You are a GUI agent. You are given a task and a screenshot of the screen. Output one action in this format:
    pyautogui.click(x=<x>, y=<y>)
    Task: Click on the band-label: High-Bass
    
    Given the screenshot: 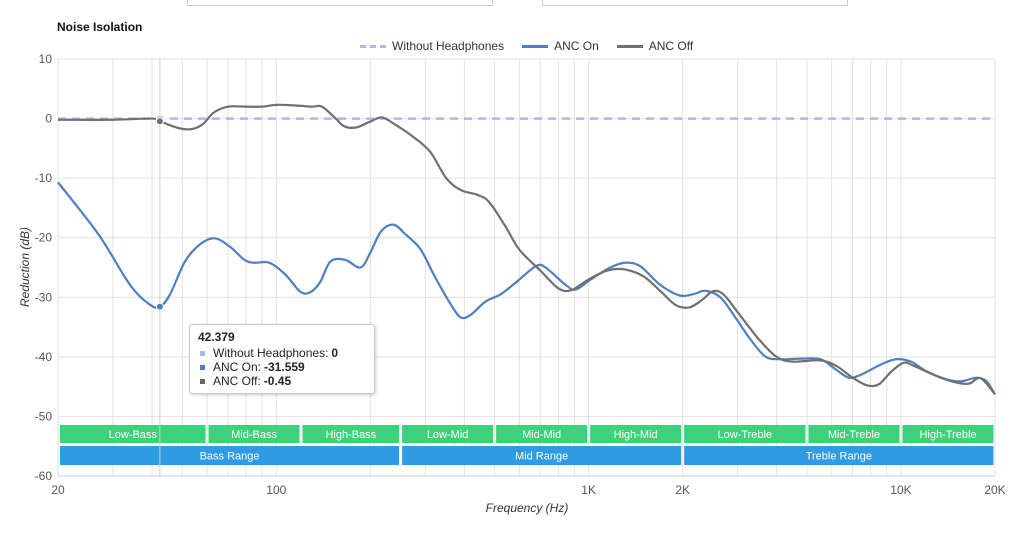 What is the action you would take?
    pyautogui.click(x=350, y=435)
    